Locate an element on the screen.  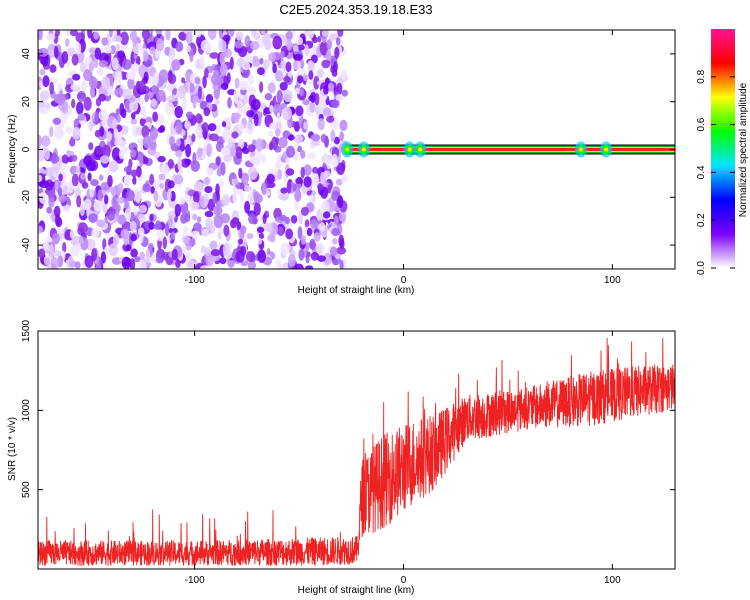
spectrogram-y-tick-label: 40 is located at coordinates (26, 54).